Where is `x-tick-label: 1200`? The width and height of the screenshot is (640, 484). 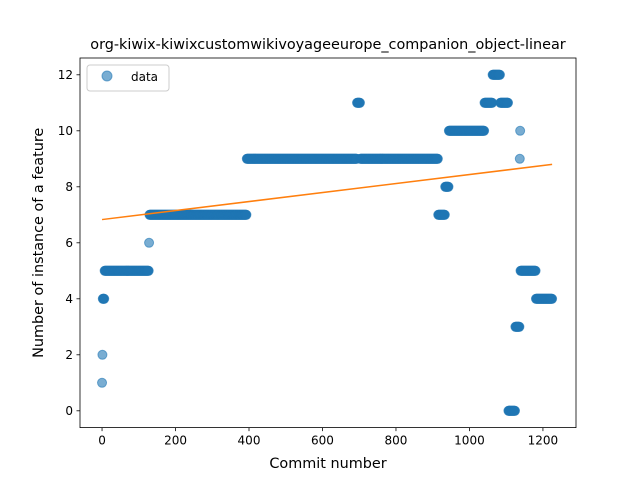
x-tick-label: 1200 is located at coordinates (543, 441).